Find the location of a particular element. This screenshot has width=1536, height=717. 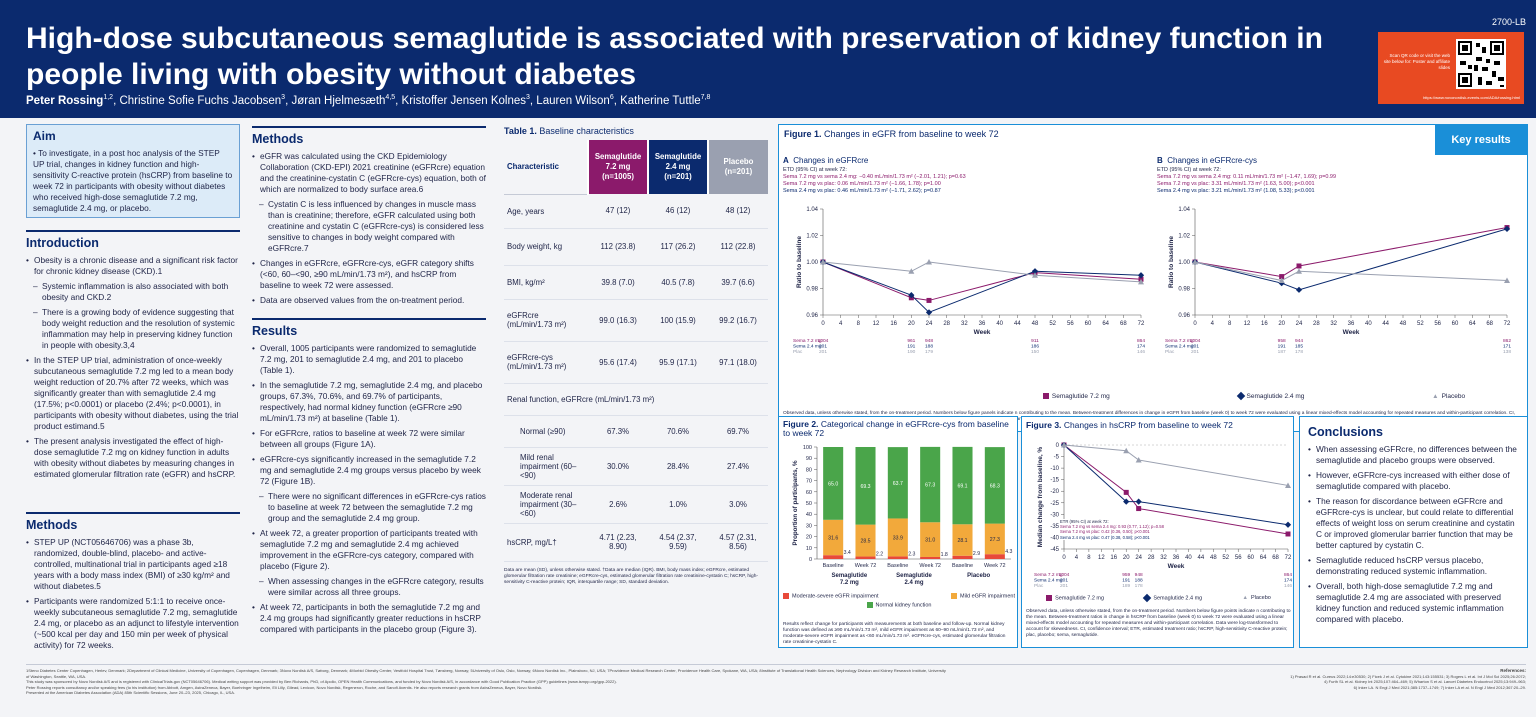

y-tick-label: -45 is located at coordinates (1054, 550).